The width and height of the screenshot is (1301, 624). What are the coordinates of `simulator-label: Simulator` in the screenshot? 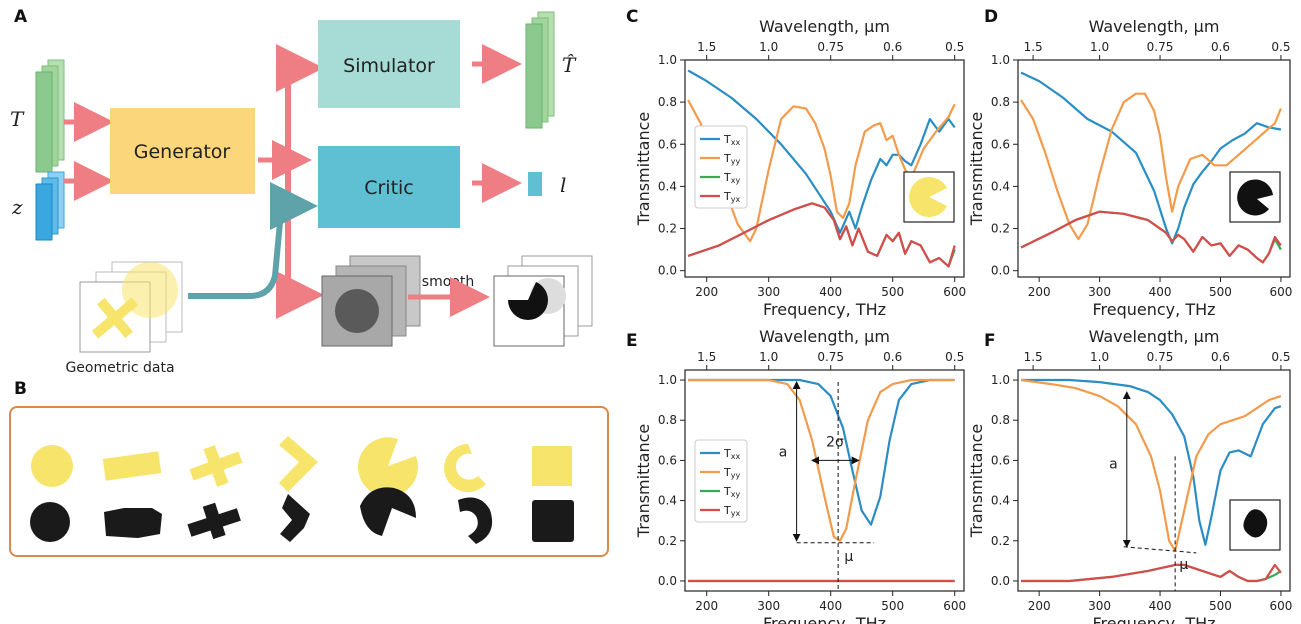 It's located at (389, 66).